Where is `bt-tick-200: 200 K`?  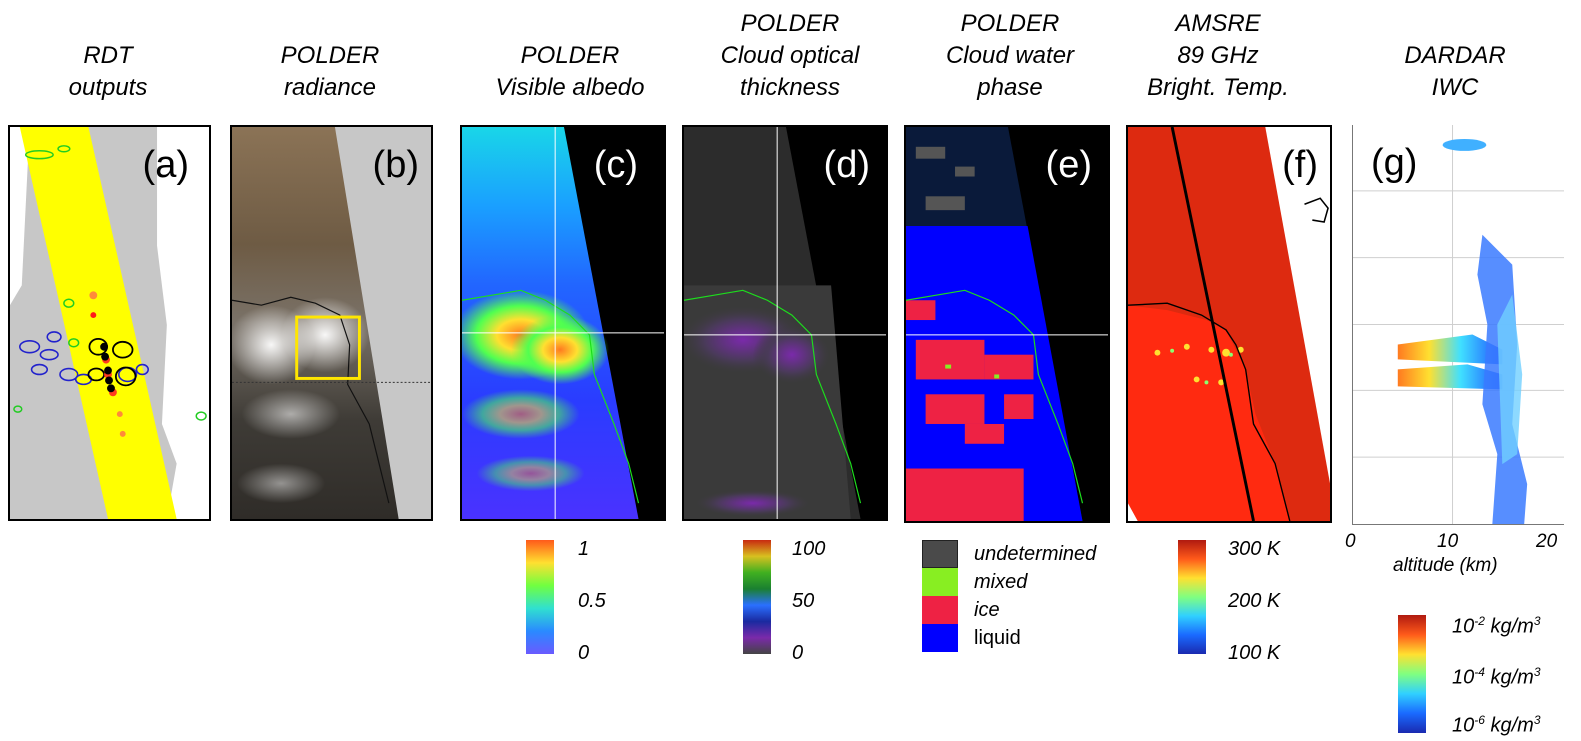
bt-tick-200: 200 K is located at coordinates (1254, 601).